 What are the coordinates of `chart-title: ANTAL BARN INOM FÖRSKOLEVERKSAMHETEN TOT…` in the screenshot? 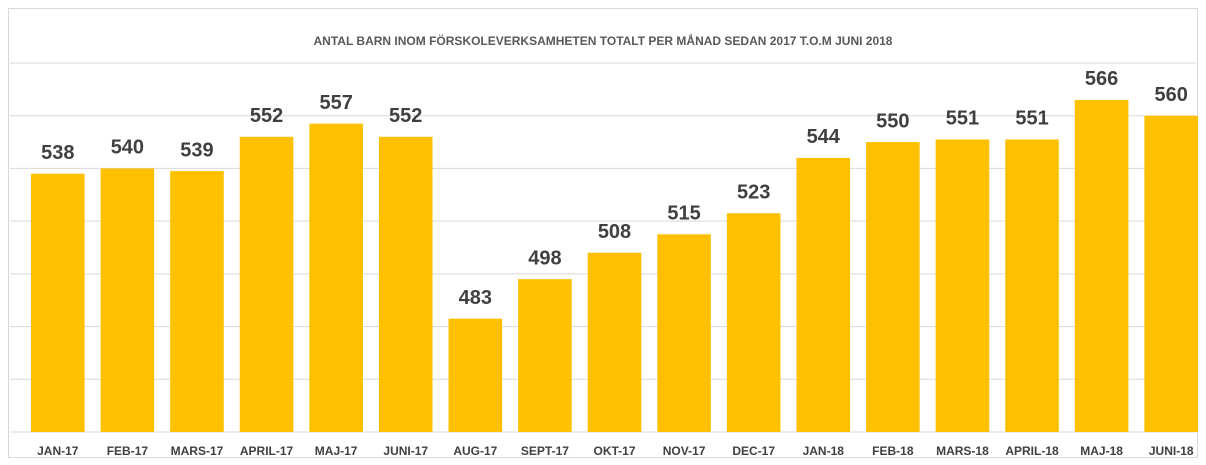 It's located at (603, 40).